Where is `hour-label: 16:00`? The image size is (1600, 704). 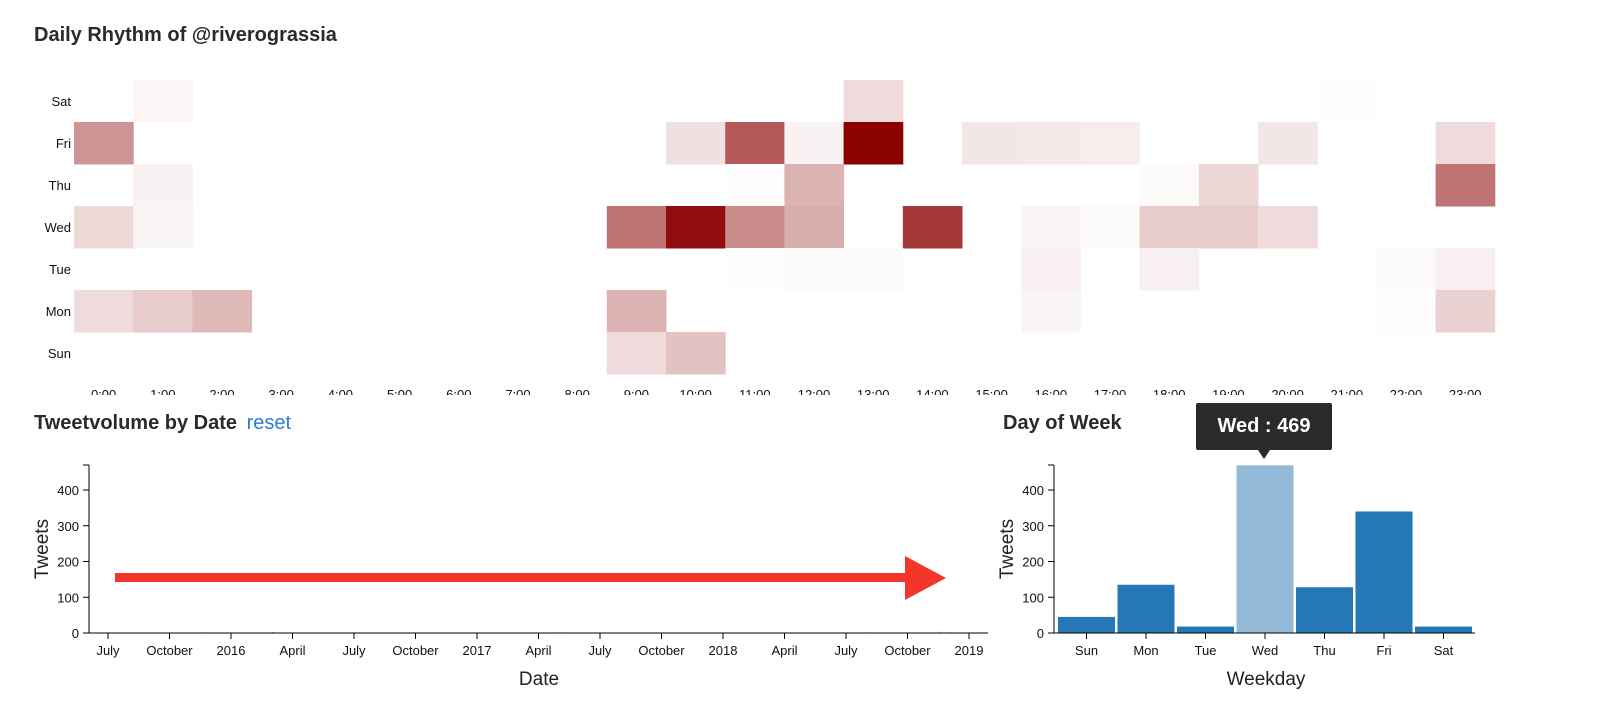
hour-label: 16:00 is located at coordinates (1051, 391).